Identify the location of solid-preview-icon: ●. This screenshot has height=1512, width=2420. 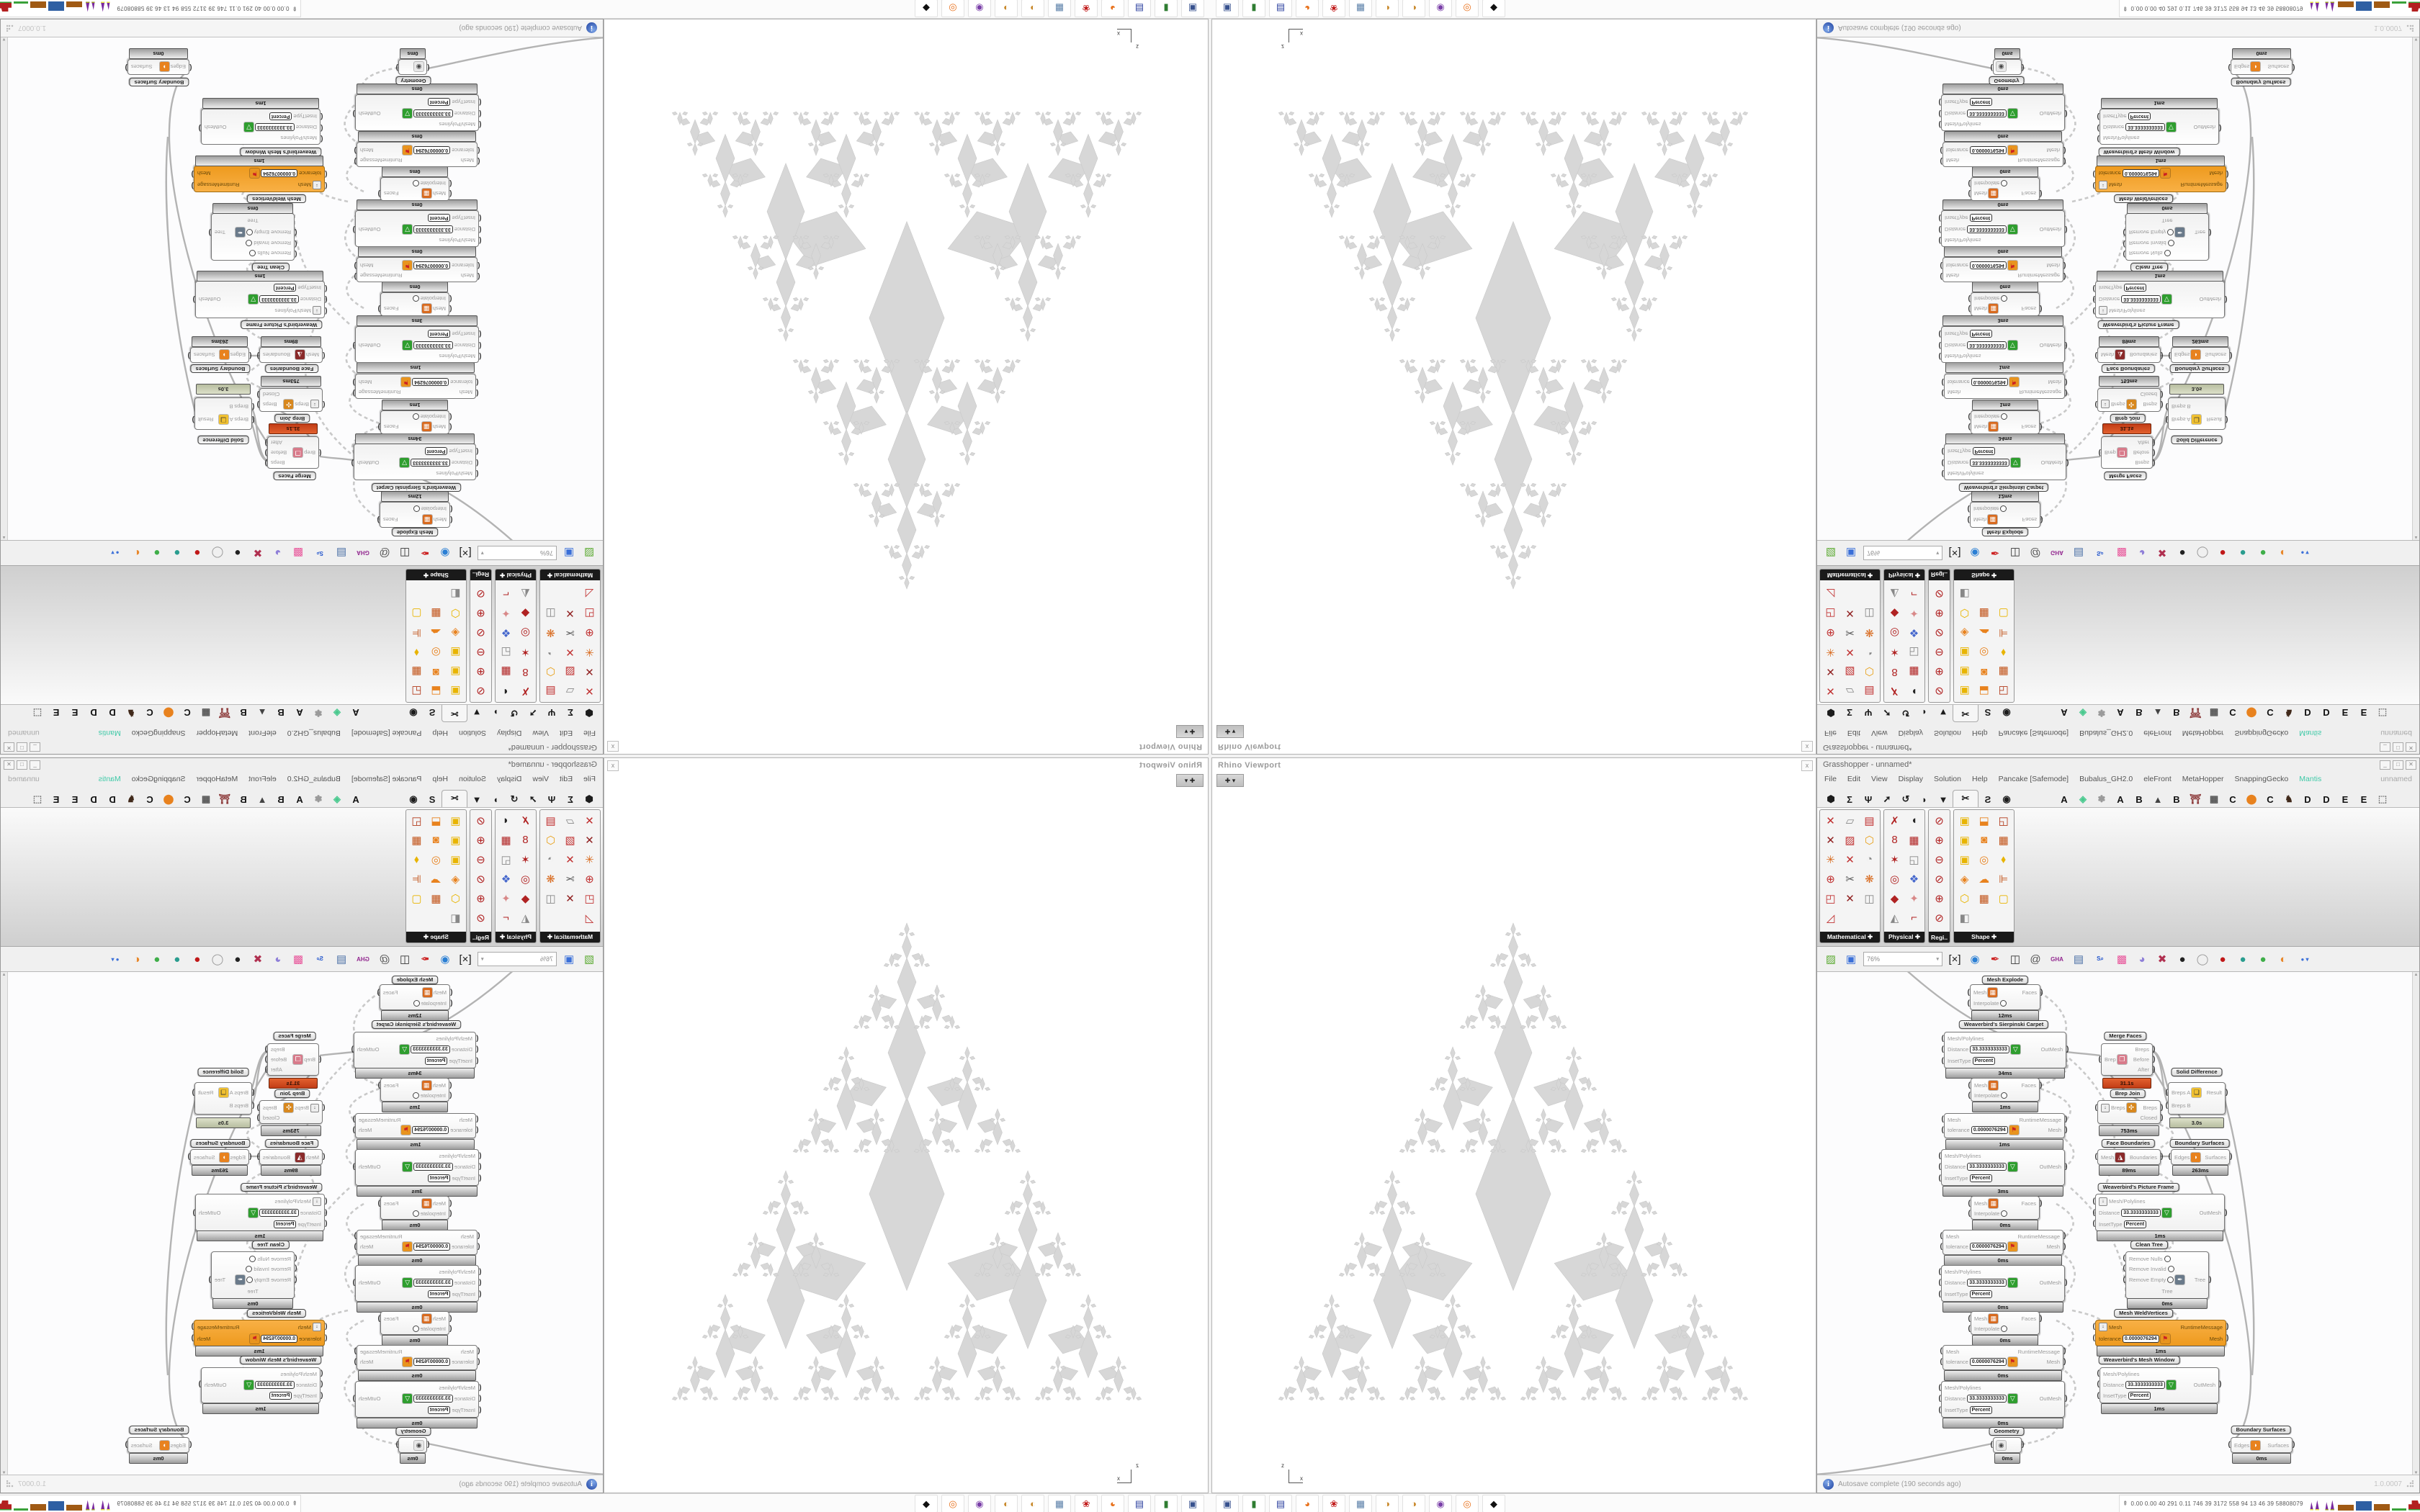
(2222, 552).